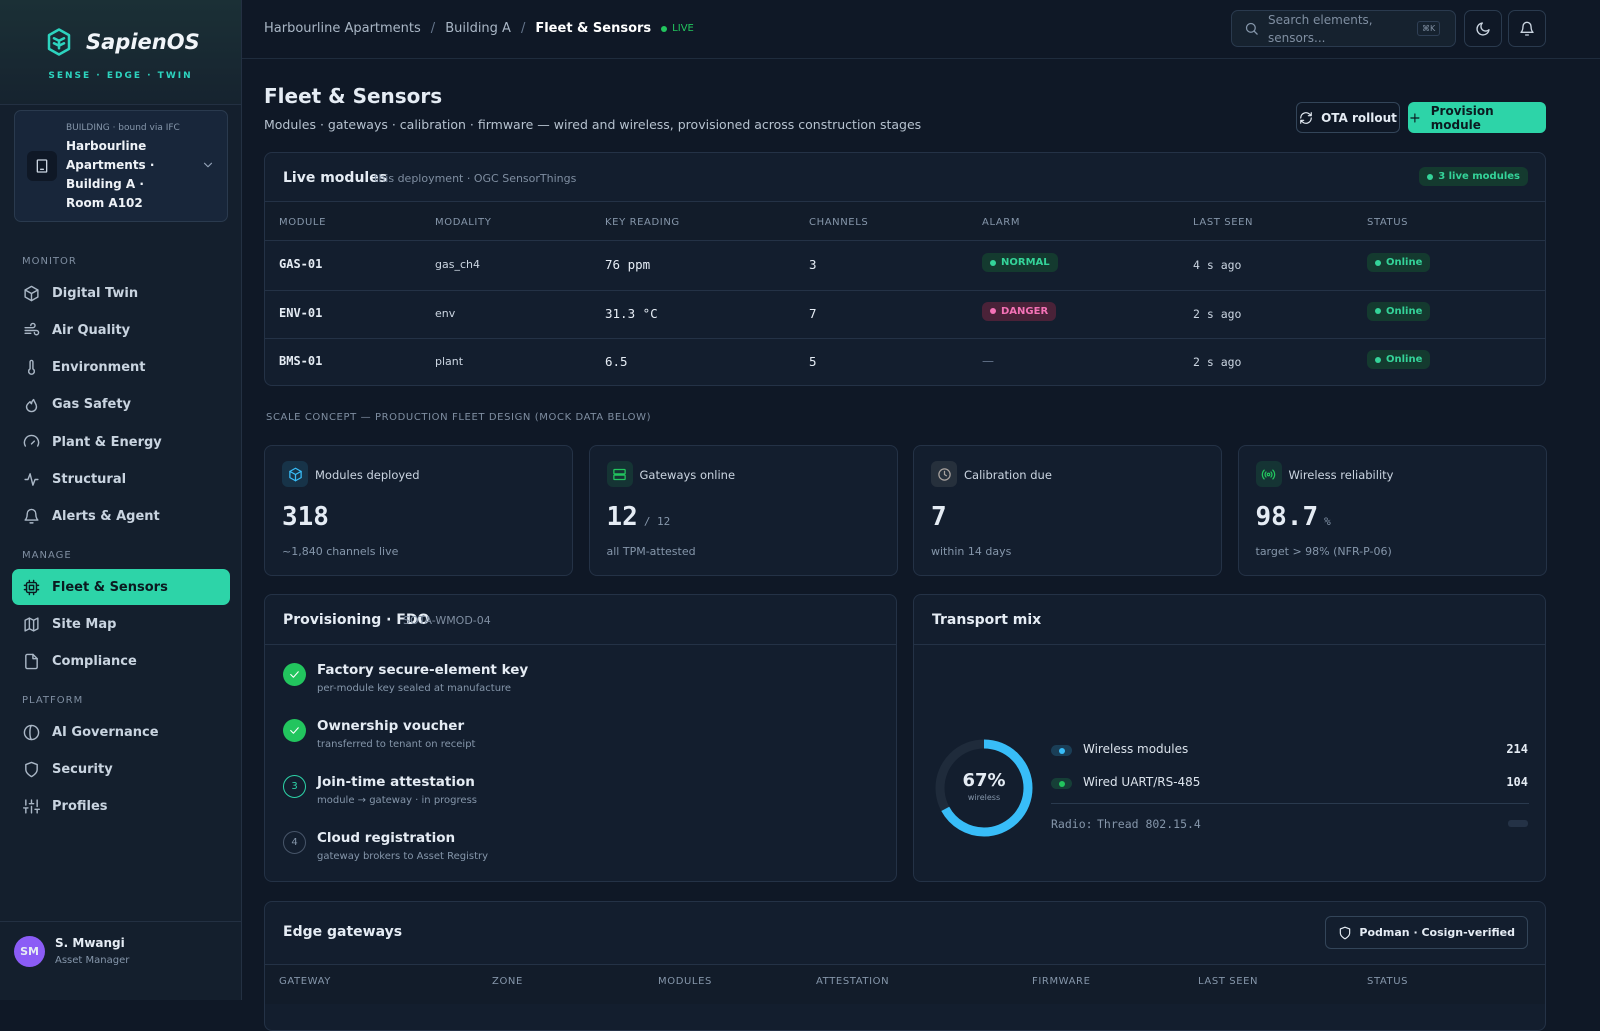 This screenshot has width=1600, height=1031. What do you see at coordinates (418, 510) in the screenshot?
I see `stat-card: Modules deployed 318 ~1,840 channels live` at bounding box center [418, 510].